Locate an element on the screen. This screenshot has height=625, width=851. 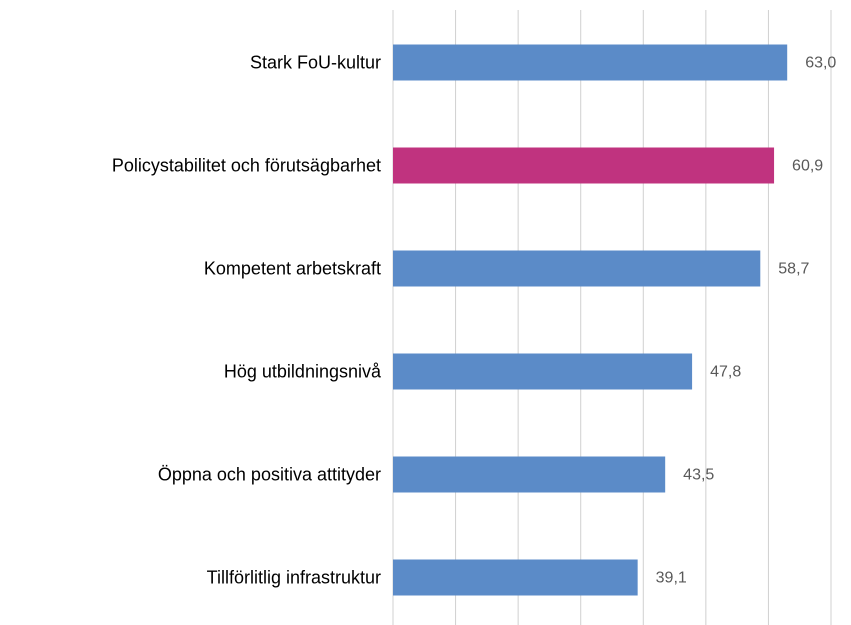
y-tick-label: Öppna och positiva attityder is located at coordinates (269, 474).